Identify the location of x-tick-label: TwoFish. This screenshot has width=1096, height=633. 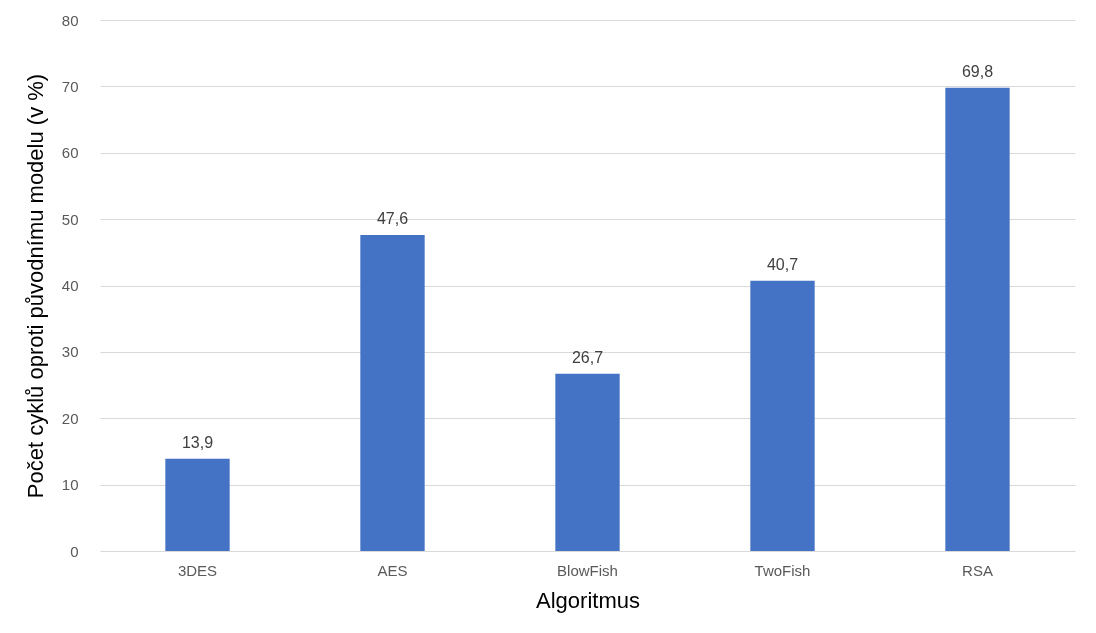
(782, 570).